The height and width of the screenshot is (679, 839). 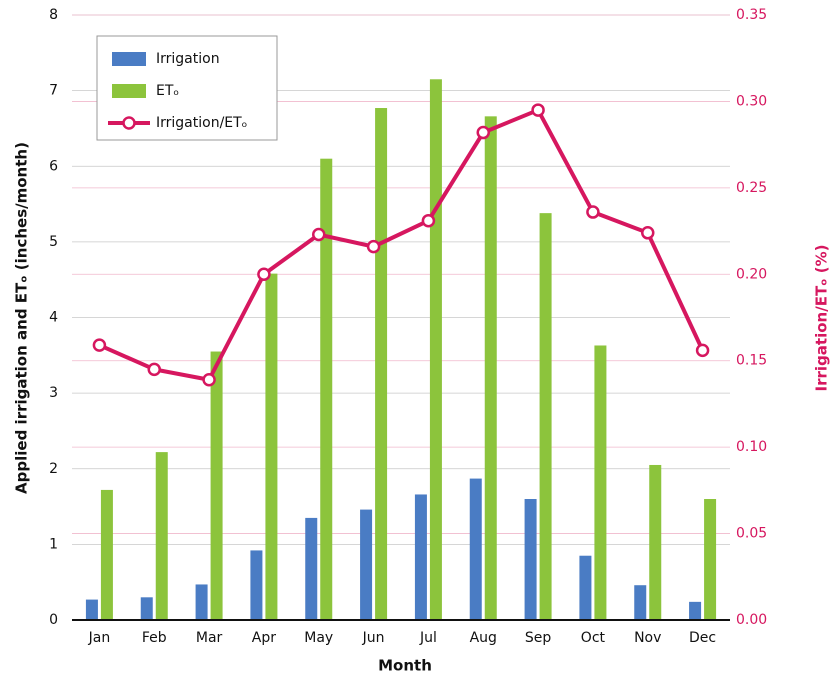 I want to click on x-tick-label: Apr, so click(x=264, y=638).